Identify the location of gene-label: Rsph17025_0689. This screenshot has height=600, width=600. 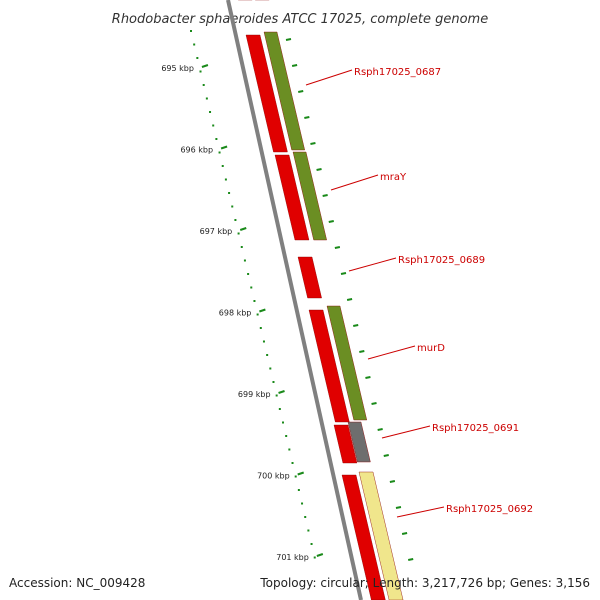
(441, 260).